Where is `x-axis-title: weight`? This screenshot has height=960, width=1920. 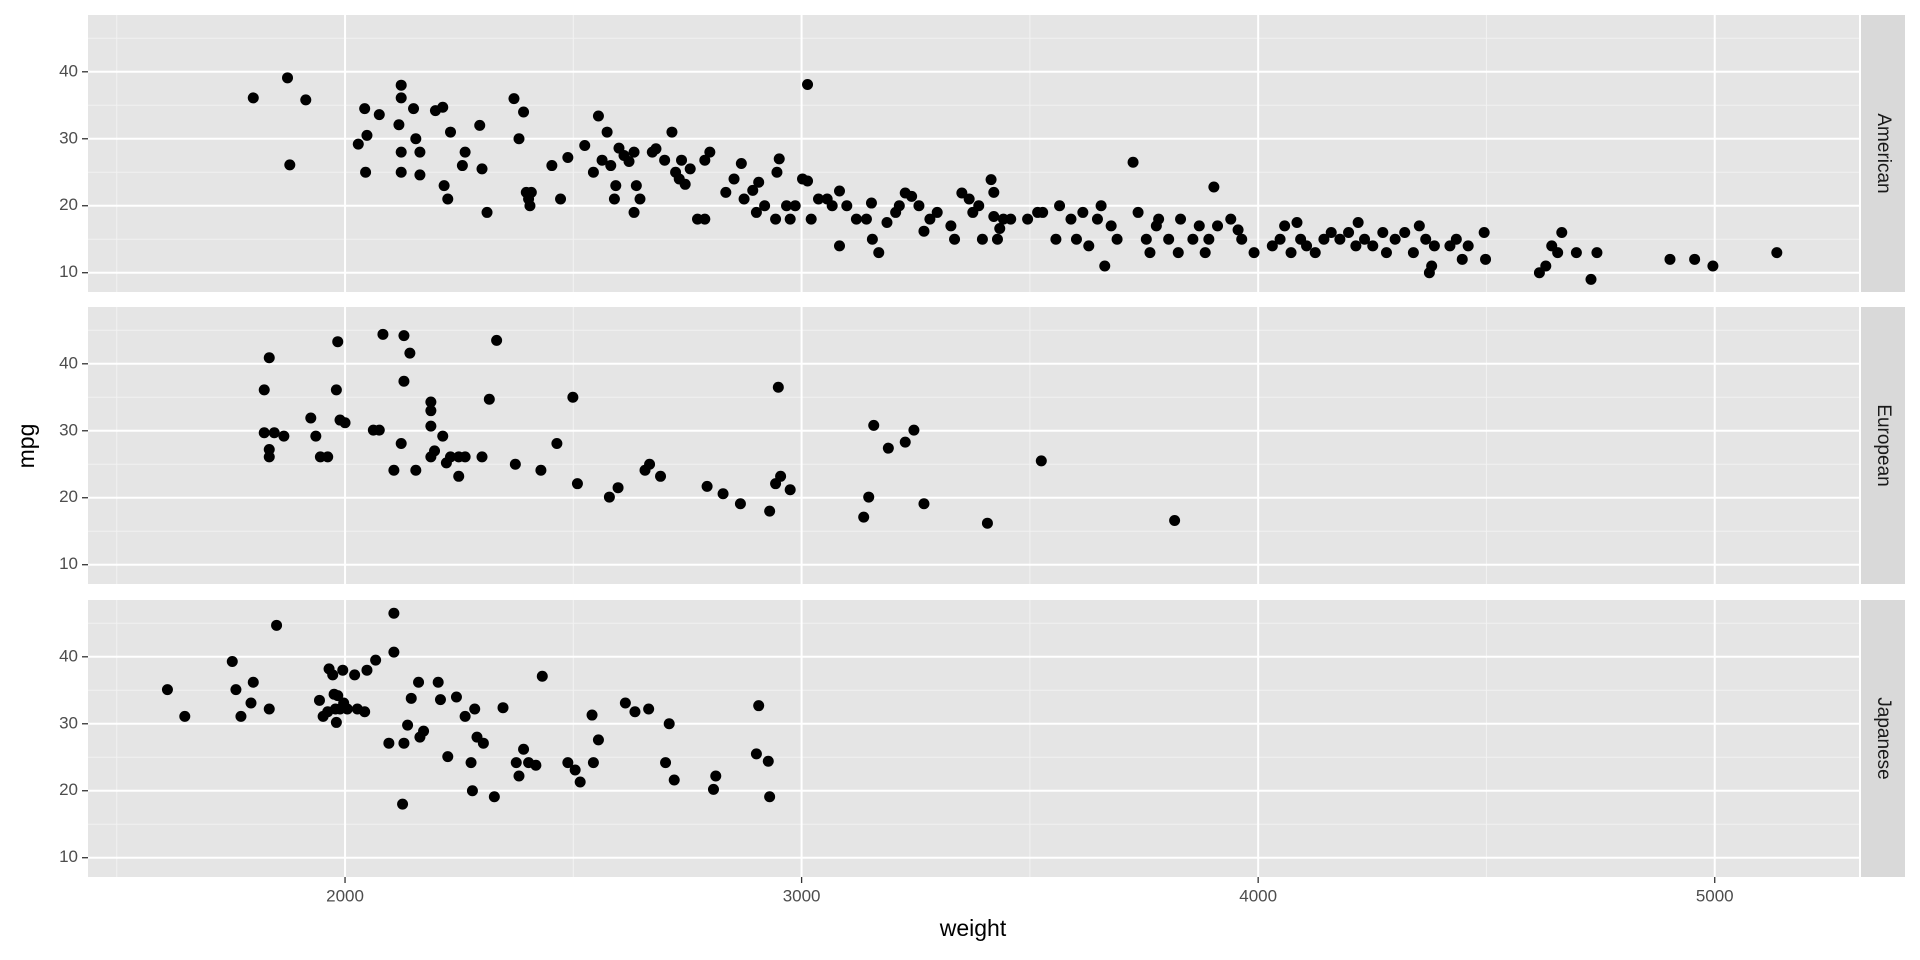
x-axis-title: weight is located at coordinates (973, 928).